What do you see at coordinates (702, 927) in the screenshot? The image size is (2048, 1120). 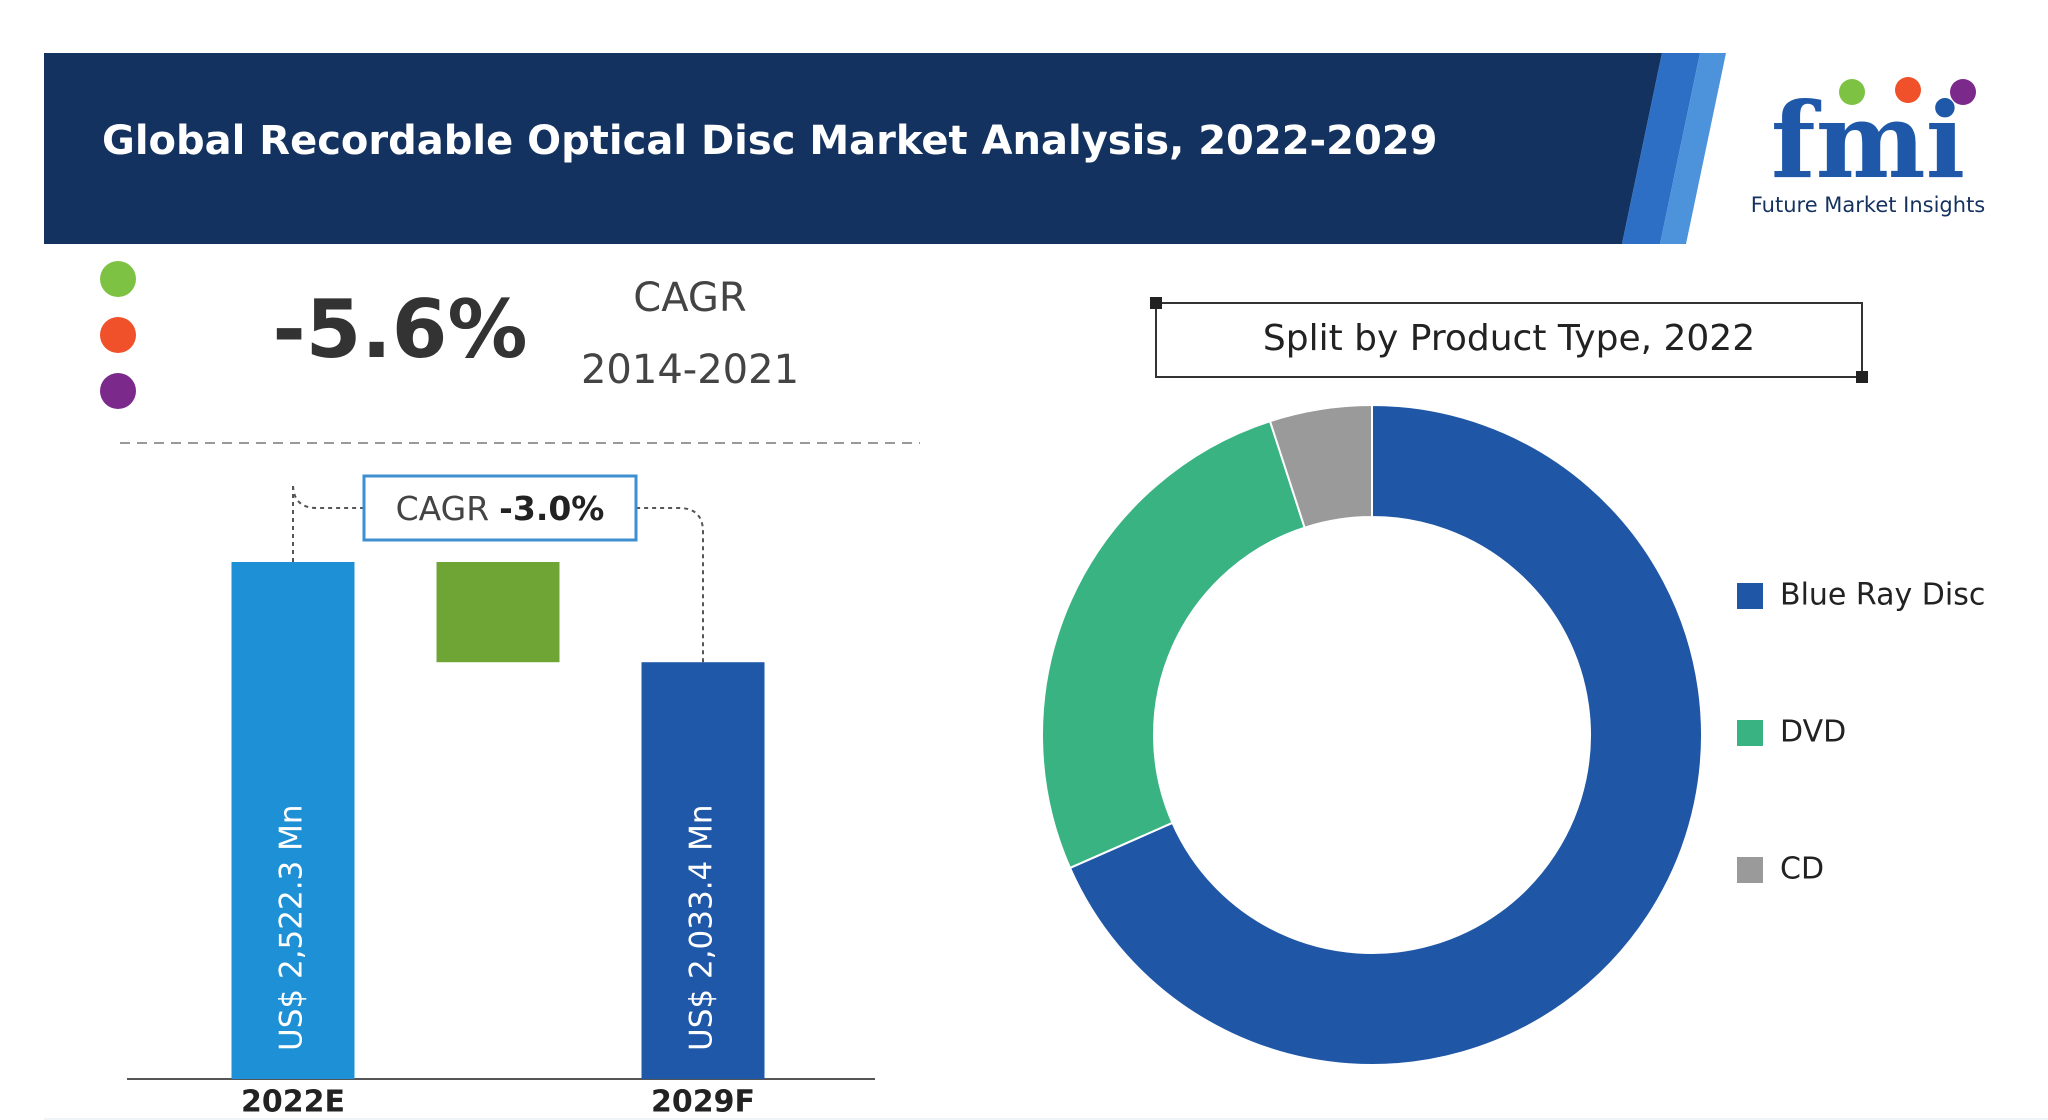 I see `bar-value-label: US$ 2,033.4 Mn` at bounding box center [702, 927].